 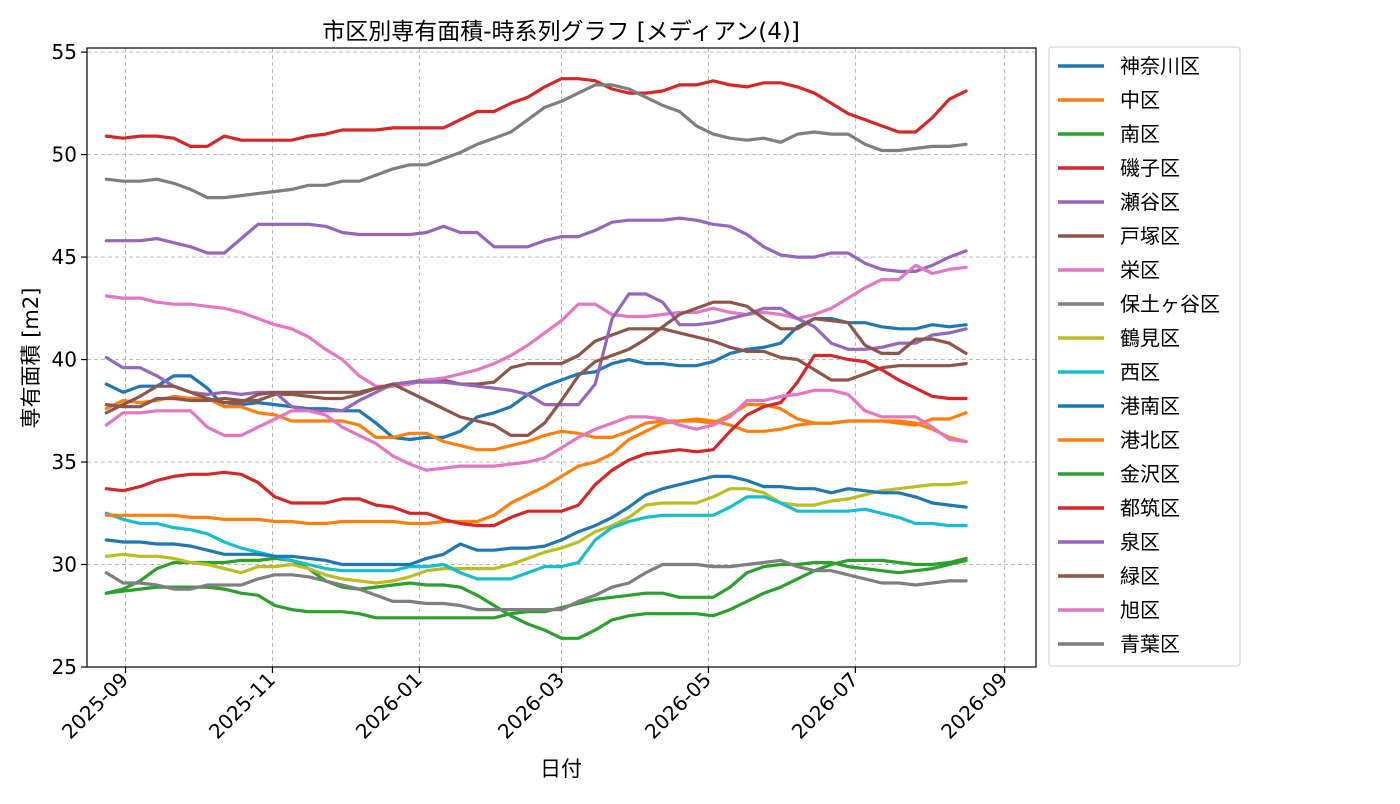 What do you see at coordinates (1150, 644) in the screenshot?
I see `legend-label: 青葉区` at bounding box center [1150, 644].